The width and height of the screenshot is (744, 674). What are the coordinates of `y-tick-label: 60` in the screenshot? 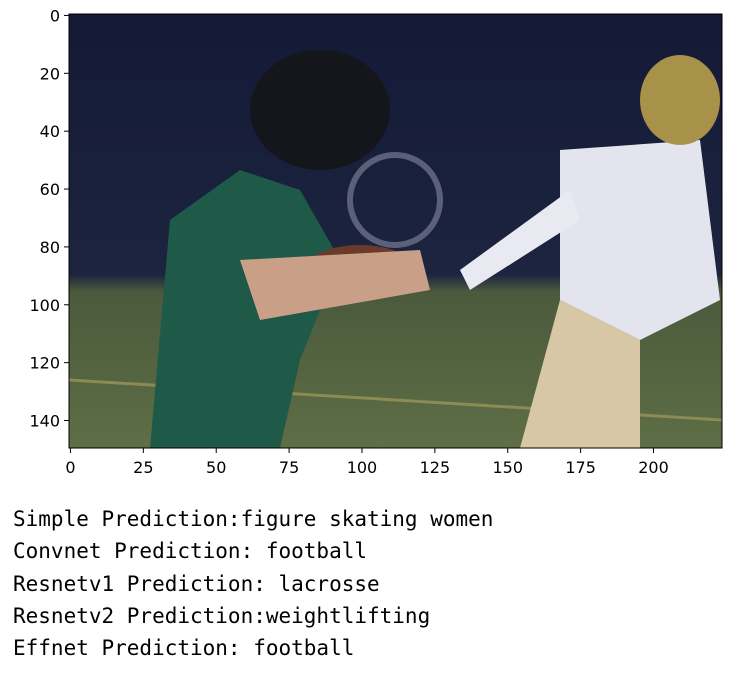 It's located at (50, 189).